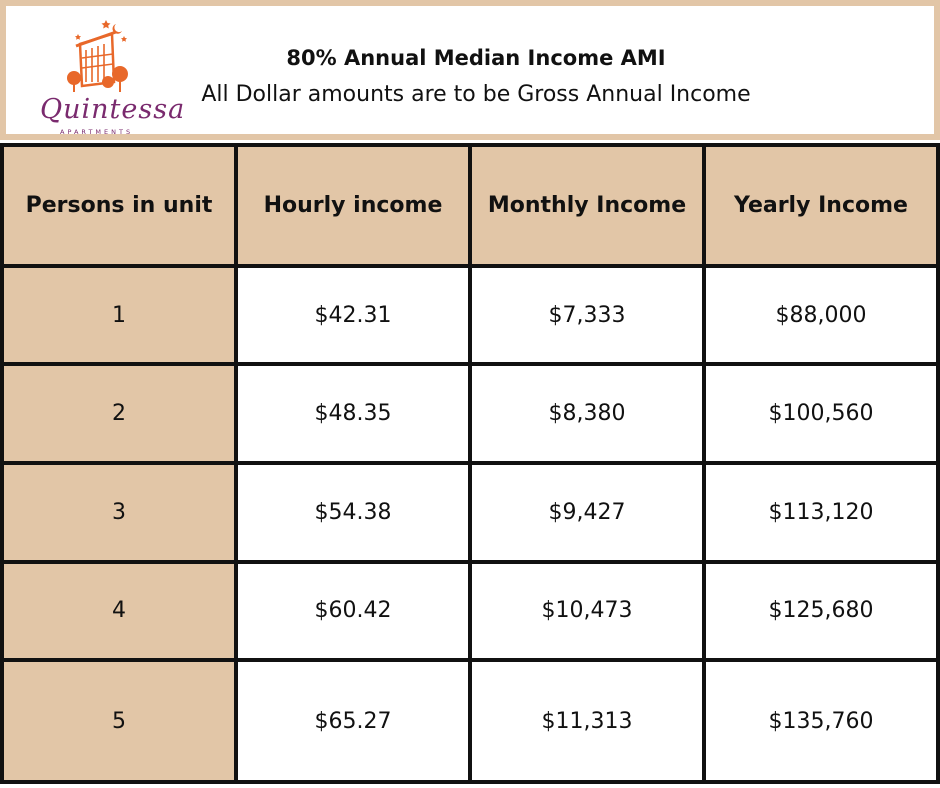 The image size is (940, 788). What do you see at coordinates (587, 611) in the screenshot?
I see `monthly-cell: $10,473` at bounding box center [587, 611].